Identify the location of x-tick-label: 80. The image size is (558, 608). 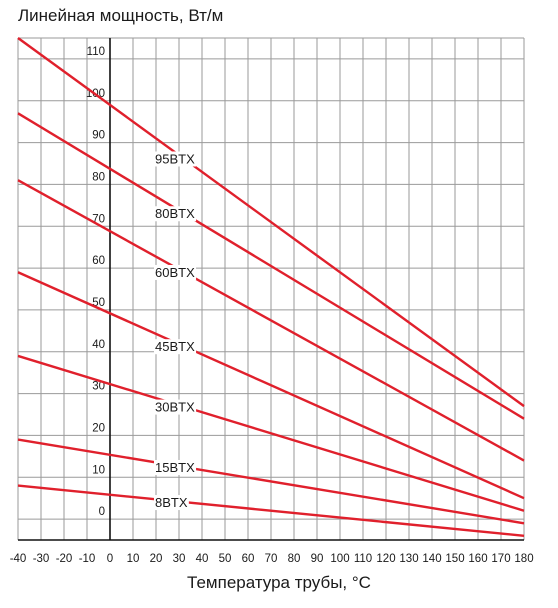
(294, 559).